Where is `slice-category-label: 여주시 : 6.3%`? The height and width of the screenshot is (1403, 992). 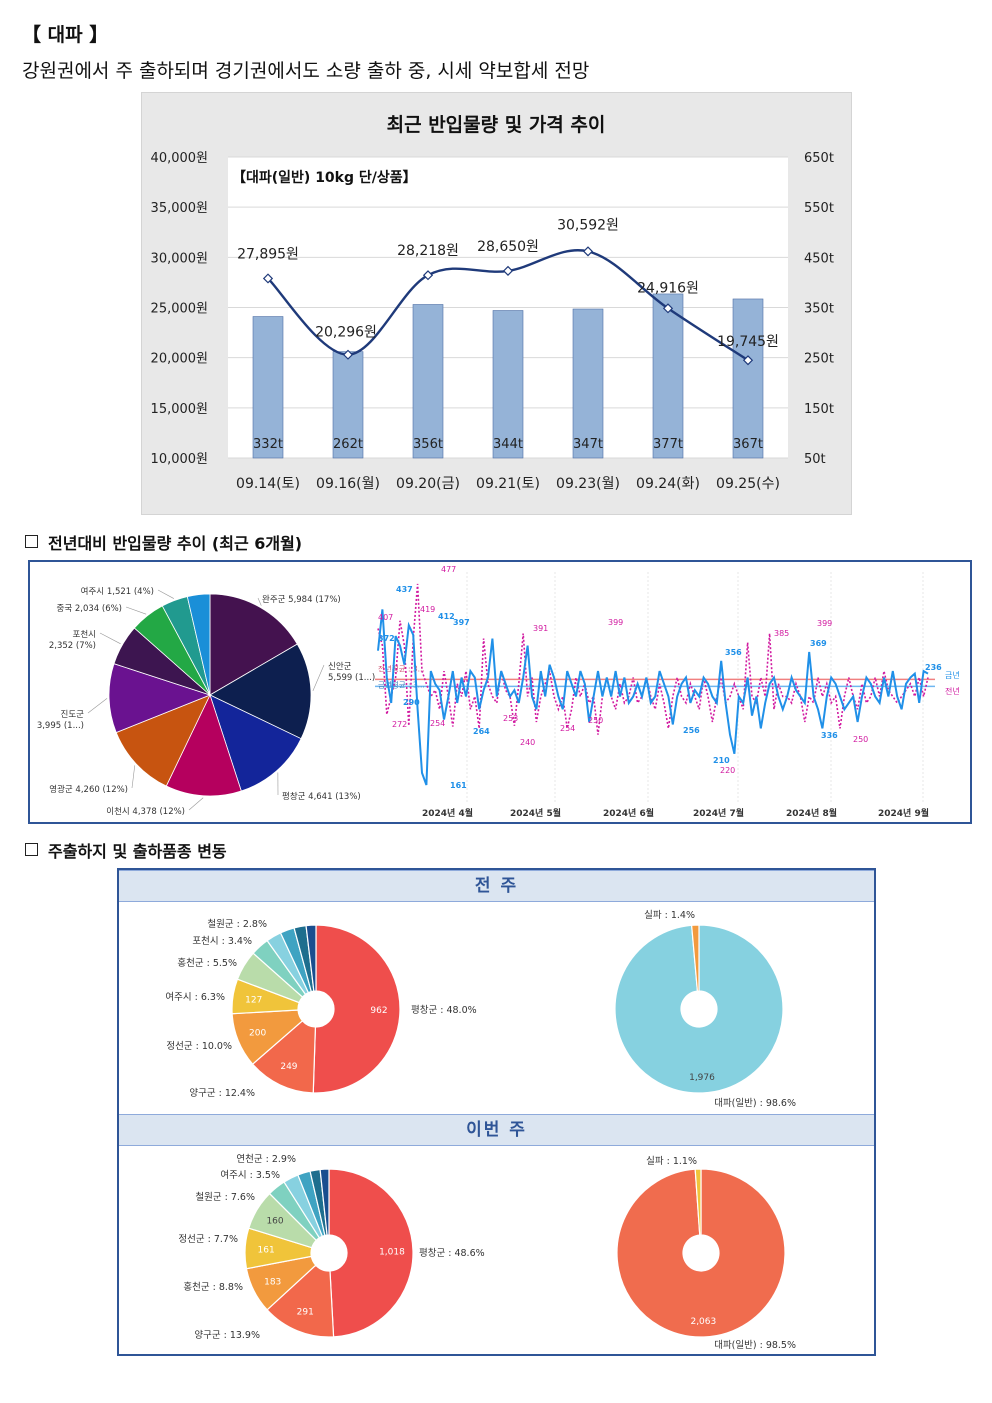
slice-category-label: 여주시 : 6.3% is located at coordinates (195, 997).